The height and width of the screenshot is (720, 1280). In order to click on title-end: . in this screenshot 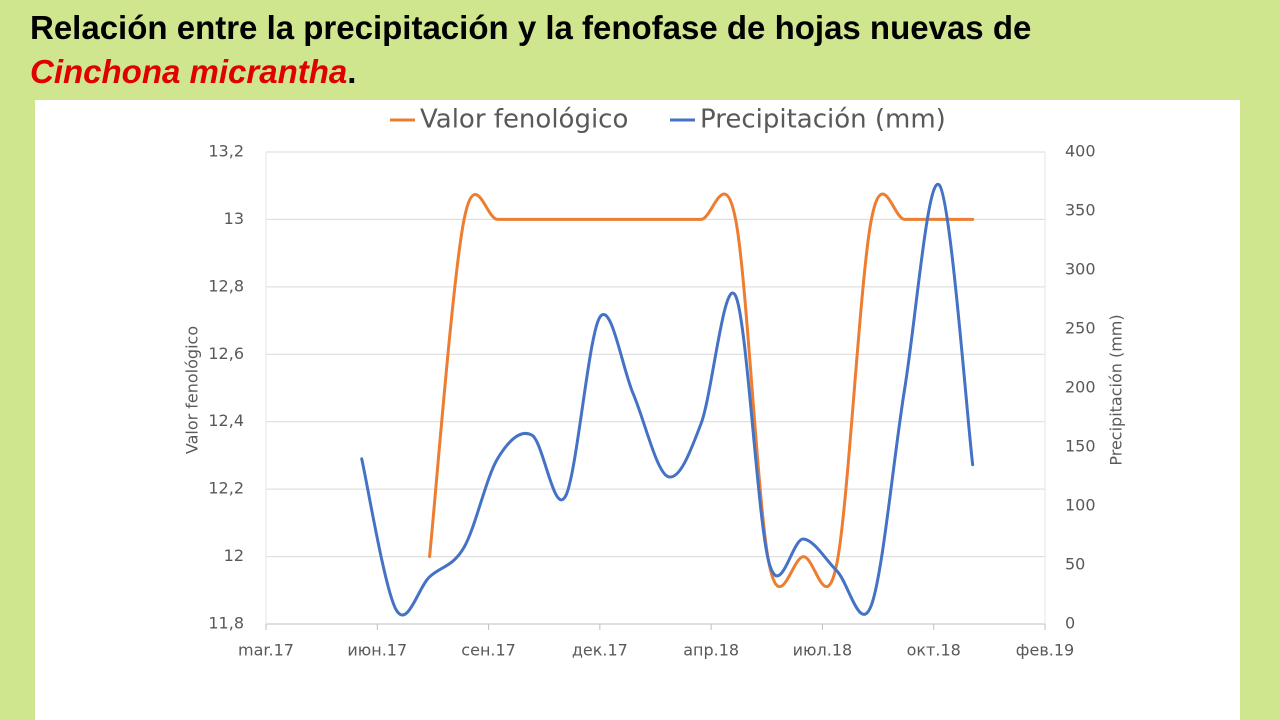, I will do `click(352, 71)`.